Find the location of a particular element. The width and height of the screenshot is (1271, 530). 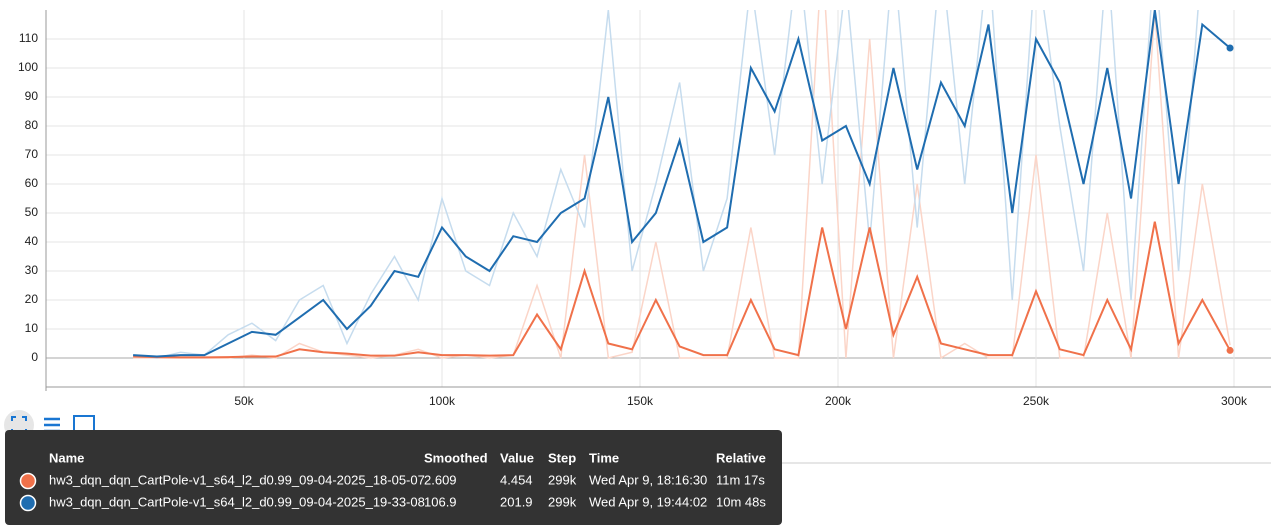

tooltip-cell: 11m 17s is located at coordinates (740, 479).